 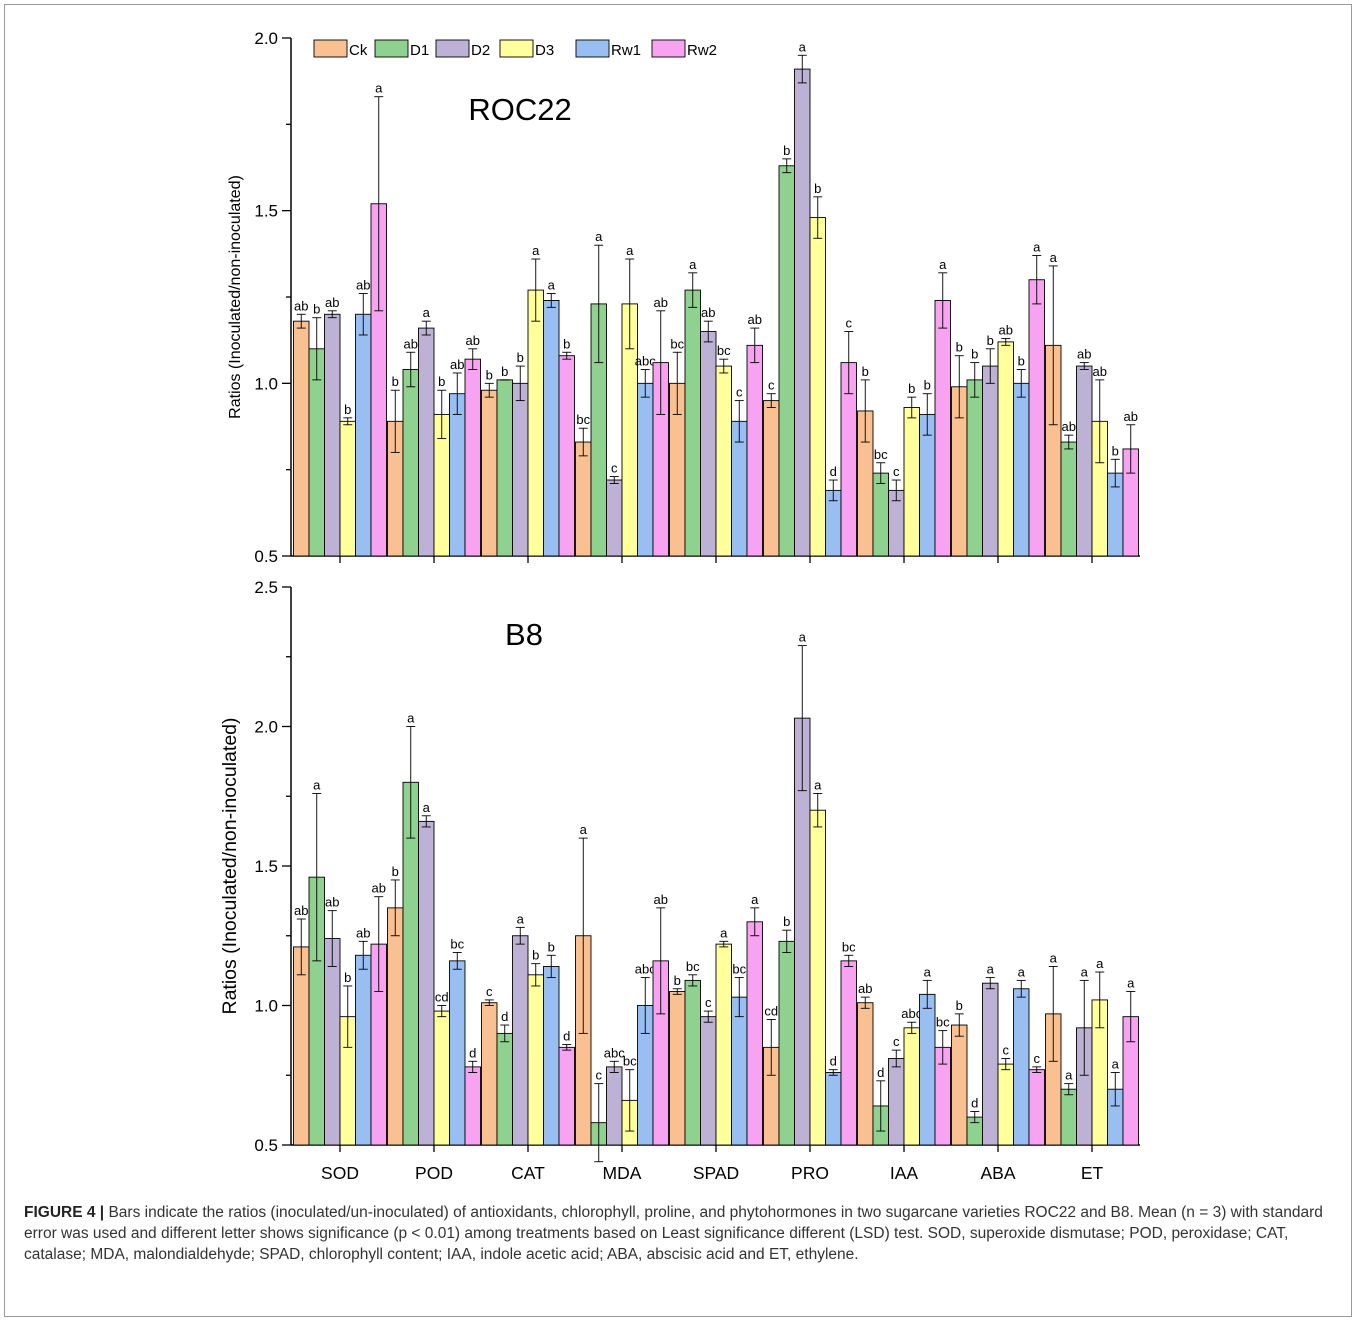 I want to click on x-tick-label: PRO, so click(x=810, y=1173).